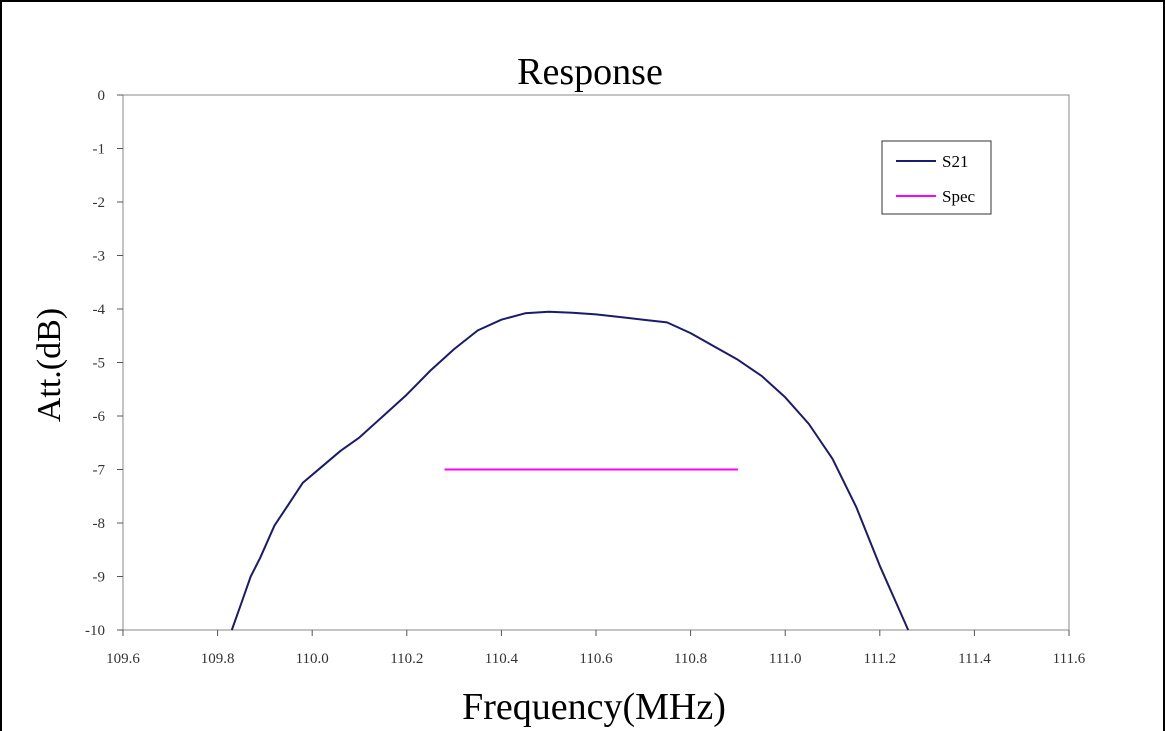  I want to click on y-tick-label: -2, so click(99, 203).